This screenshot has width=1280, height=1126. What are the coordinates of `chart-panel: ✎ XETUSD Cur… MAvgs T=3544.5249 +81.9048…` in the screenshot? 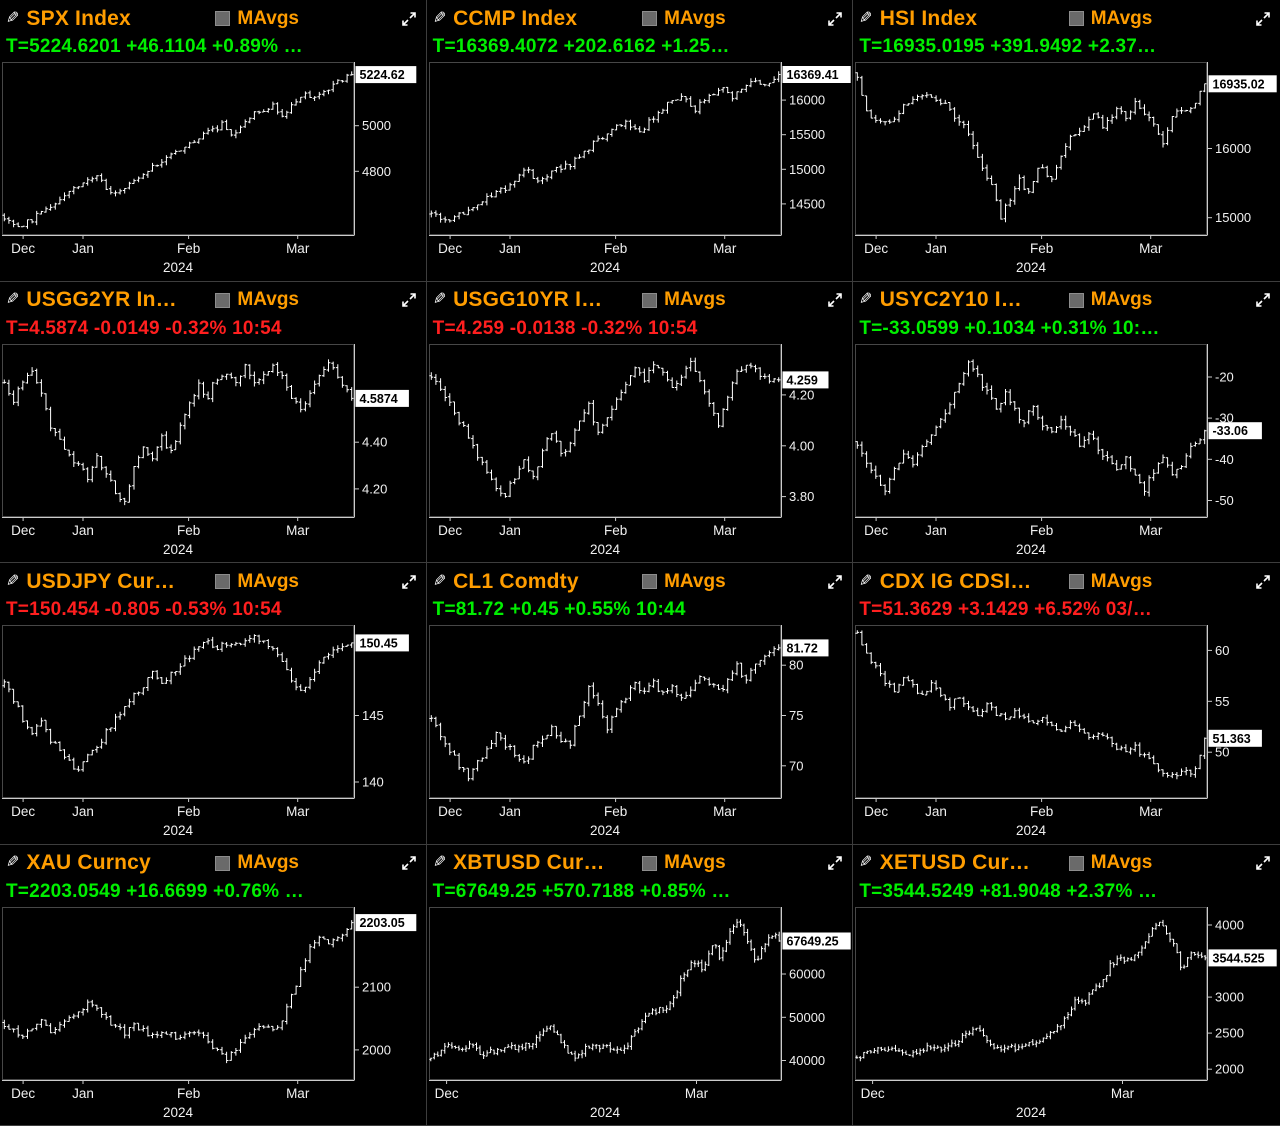 It's located at (1066, 985).